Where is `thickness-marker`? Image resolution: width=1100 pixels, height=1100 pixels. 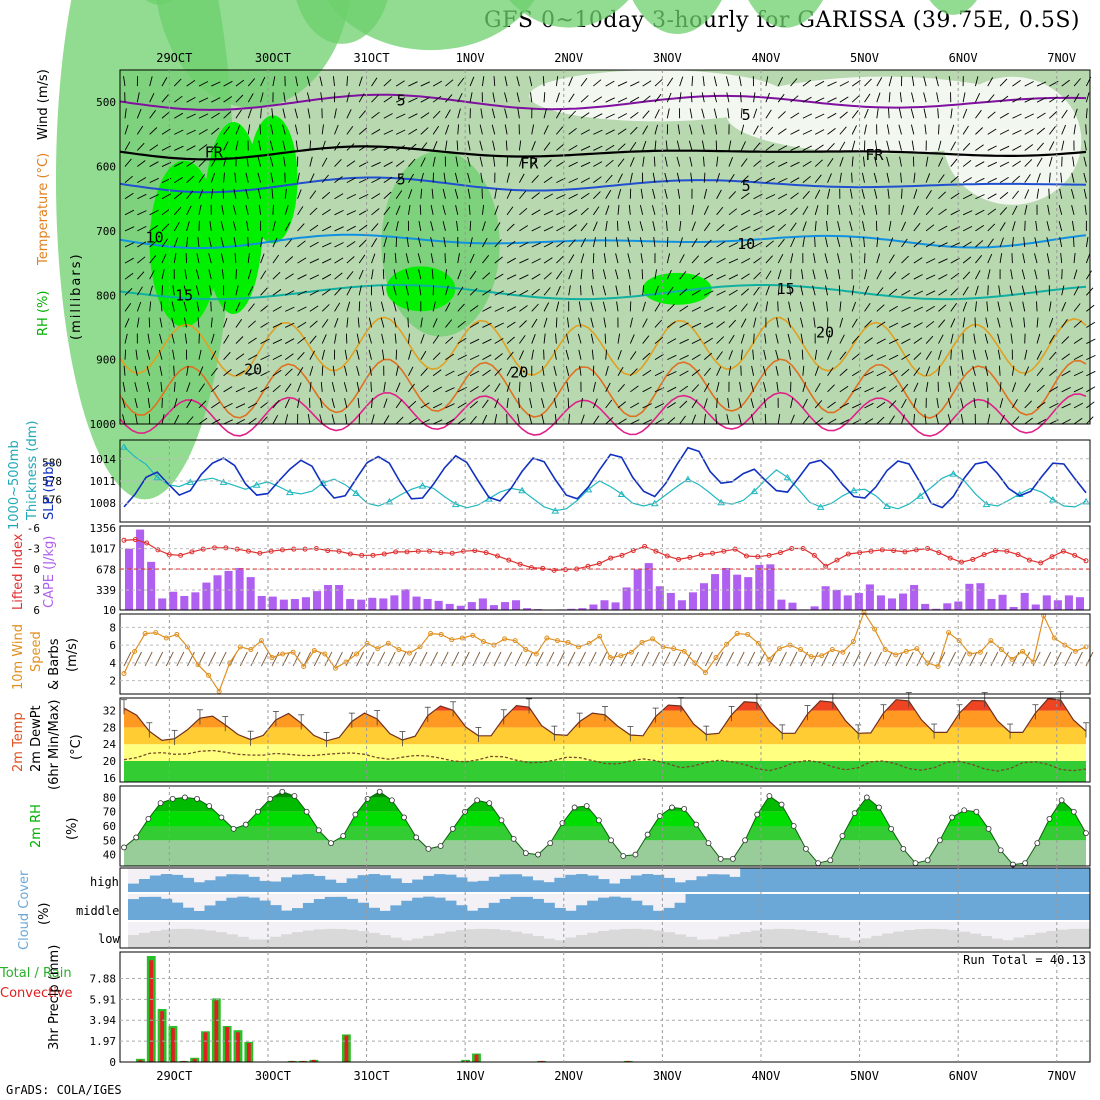
thickness-marker is located at coordinates (124, 446).